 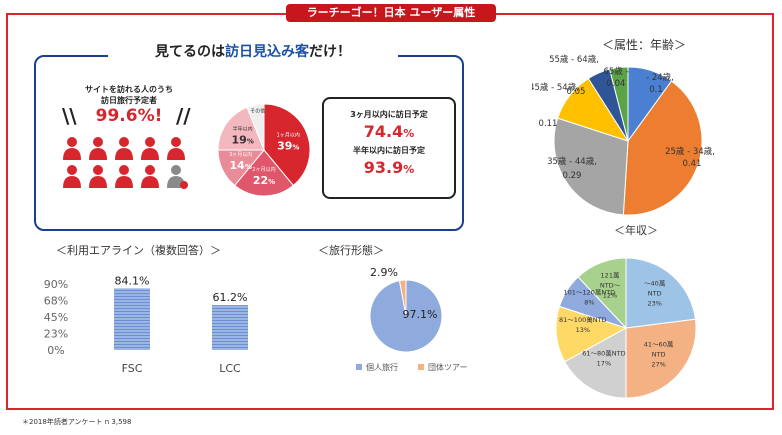 What do you see at coordinates (243, 140) in the screenshot?
I see `visit-timing-value-3: 19%` at bounding box center [243, 140].